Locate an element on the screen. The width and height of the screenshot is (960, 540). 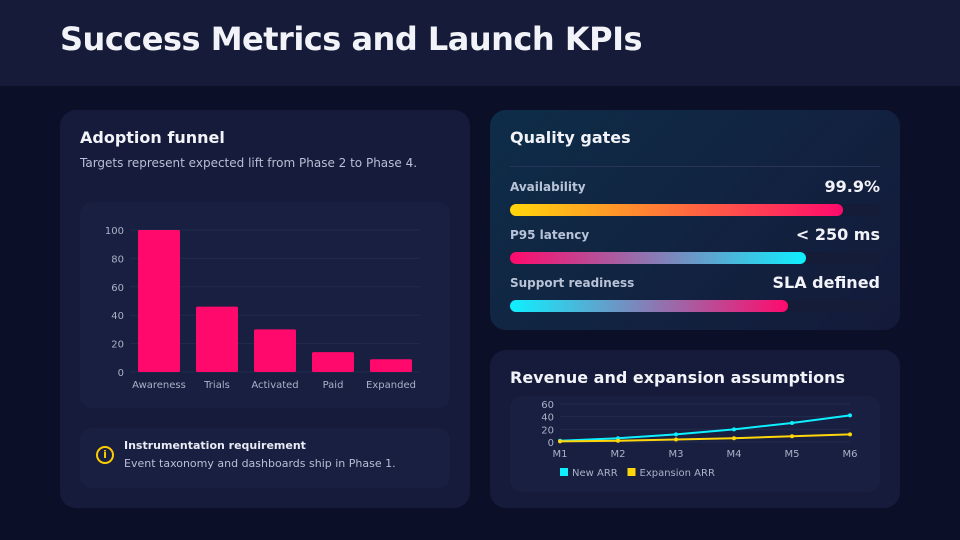
divider is located at coordinates (695, 166).